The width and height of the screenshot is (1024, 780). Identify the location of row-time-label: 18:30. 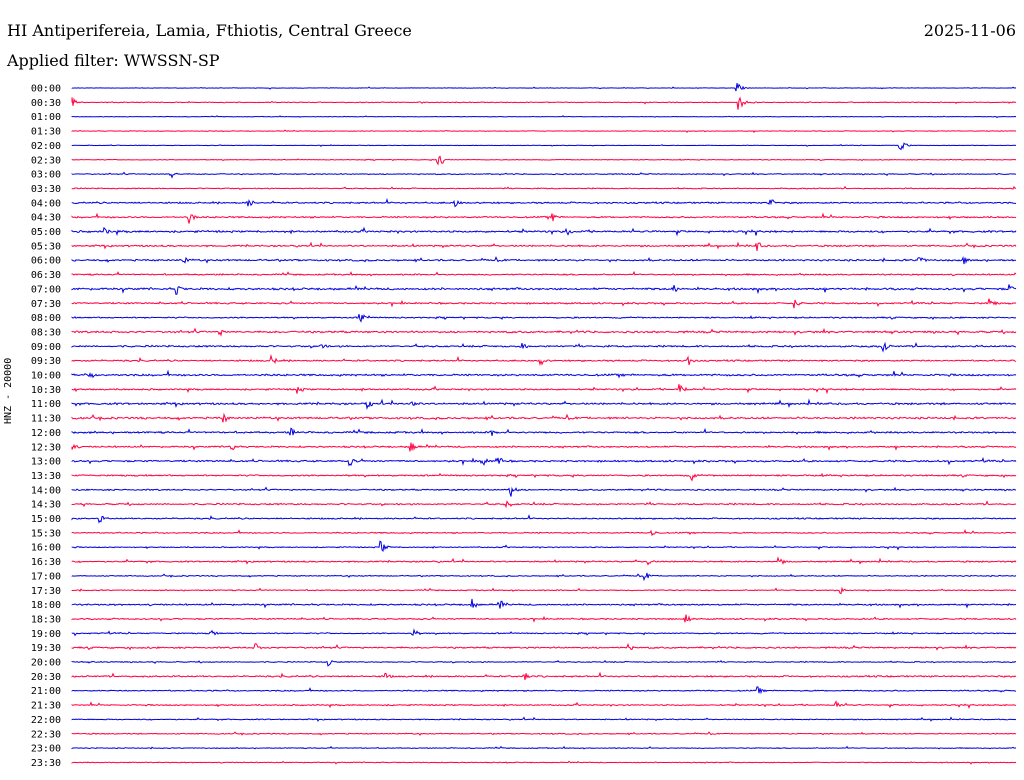
(46, 619).